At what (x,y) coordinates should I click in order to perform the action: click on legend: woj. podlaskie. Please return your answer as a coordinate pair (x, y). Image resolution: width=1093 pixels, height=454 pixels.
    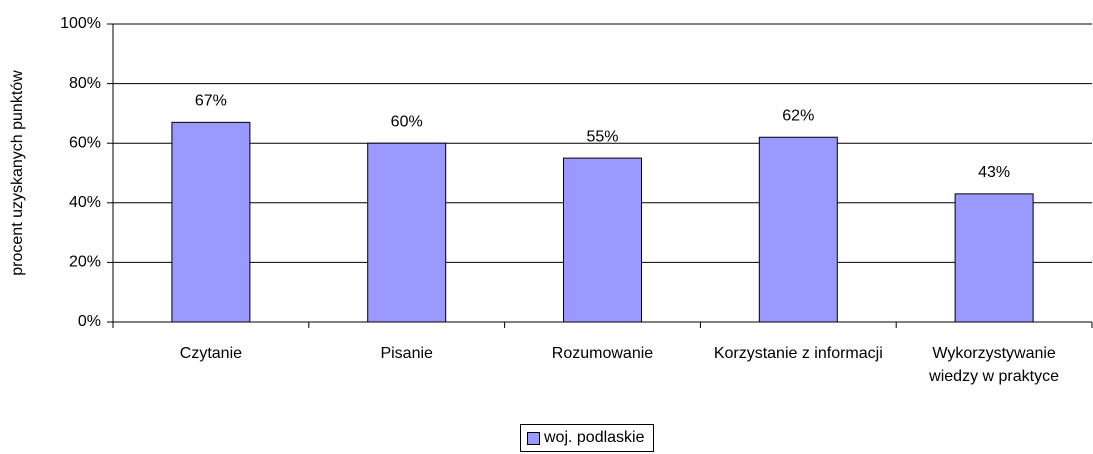
    Looking at the image, I should click on (587, 438).